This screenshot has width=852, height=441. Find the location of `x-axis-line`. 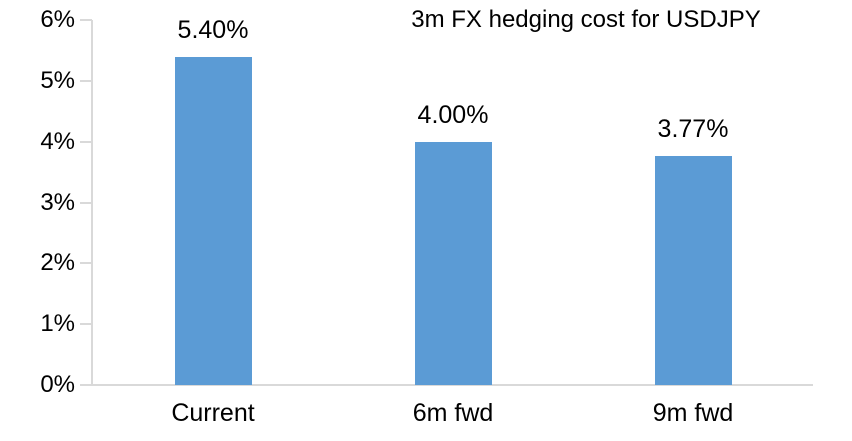

x-axis-line is located at coordinates (449, 385).